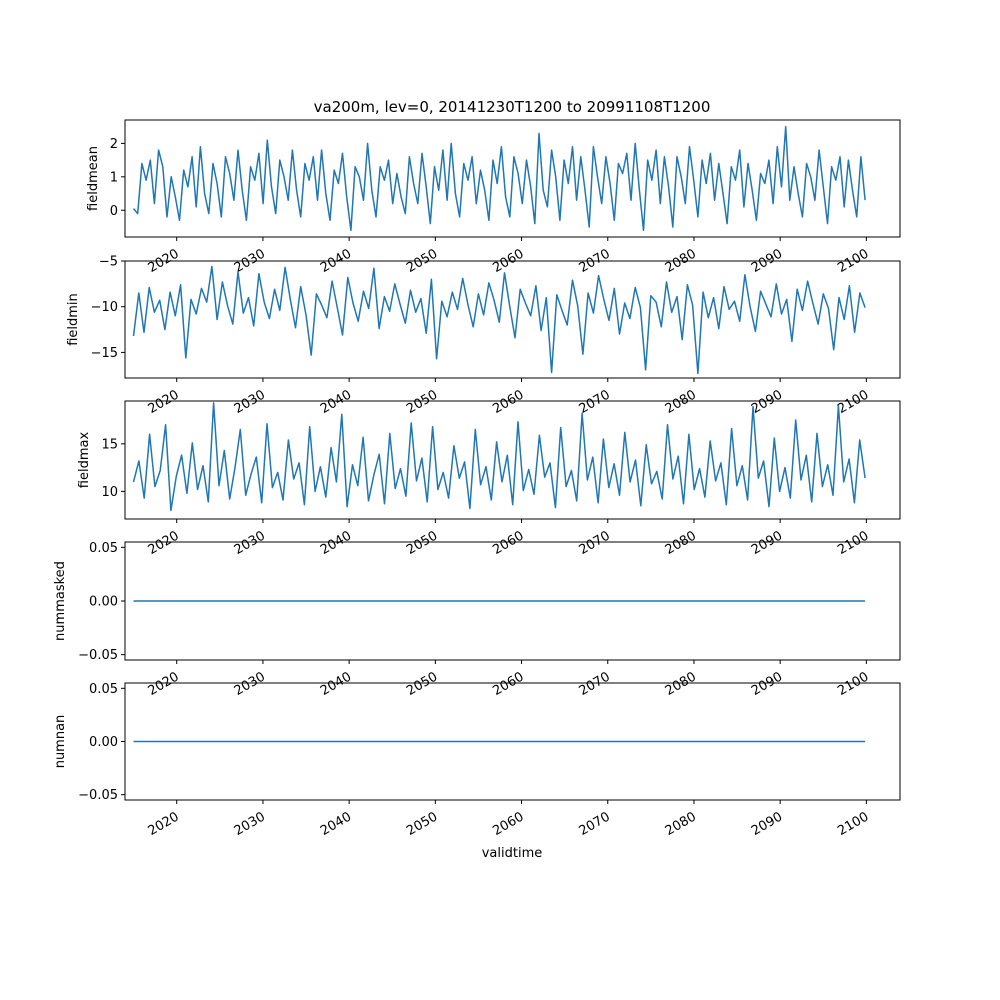  Describe the element at coordinates (499, 178) in the screenshot. I see `series-line-fieldmean` at that location.